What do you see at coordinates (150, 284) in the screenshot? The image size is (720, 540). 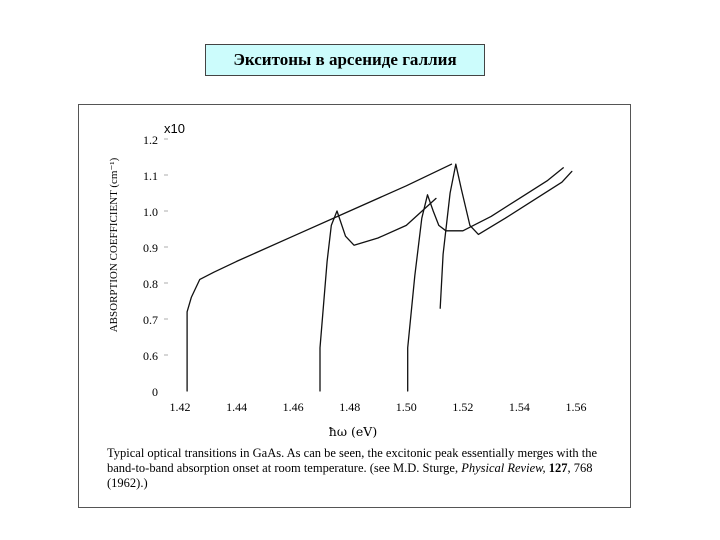 I see `y-tick-label: 0.8` at bounding box center [150, 284].